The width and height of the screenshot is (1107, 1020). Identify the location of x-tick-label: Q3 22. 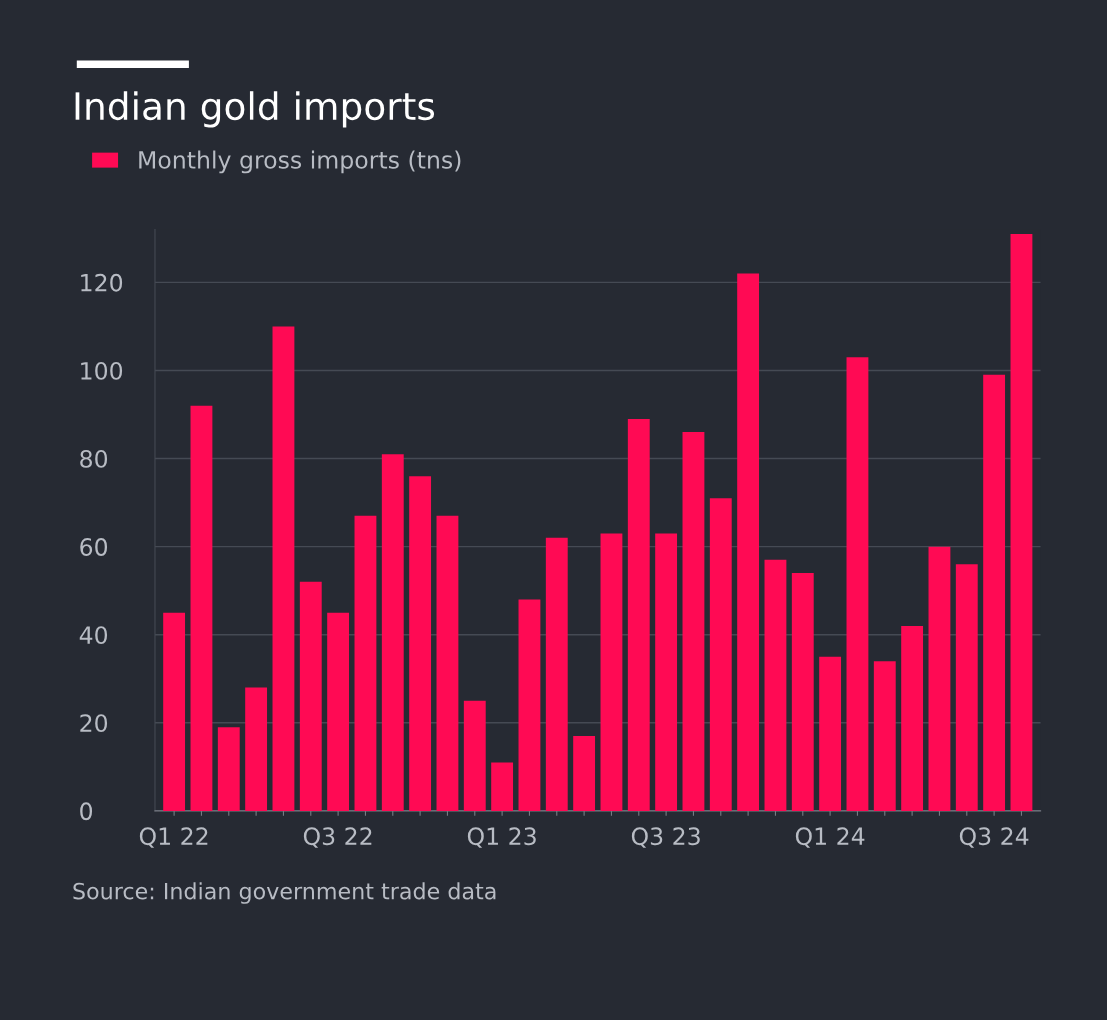
(337, 837).